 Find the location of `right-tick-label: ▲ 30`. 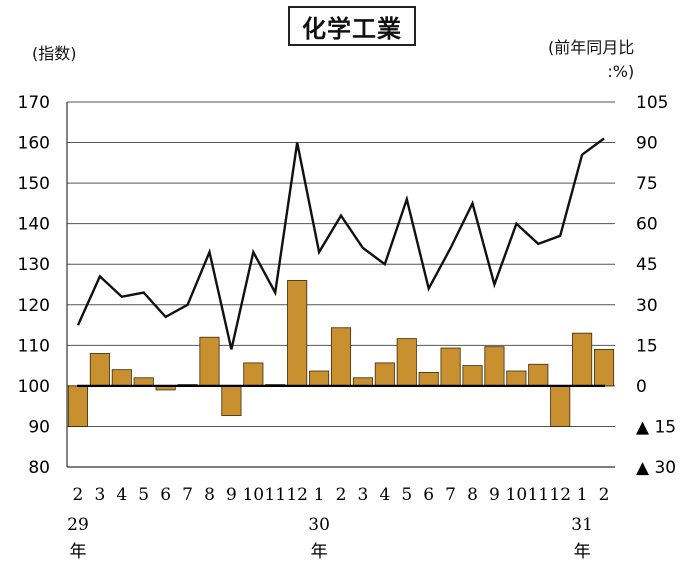

right-tick-label: ▲ 30 is located at coordinates (656, 468).